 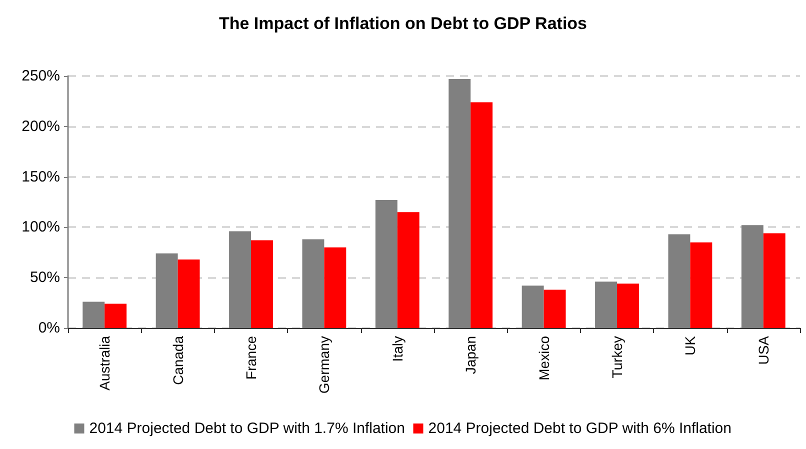 What do you see at coordinates (247, 428) in the screenshot?
I see `legend-label: 2014 Projected Debt to GDP with 1.7% Inflation` at bounding box center [247, 428].